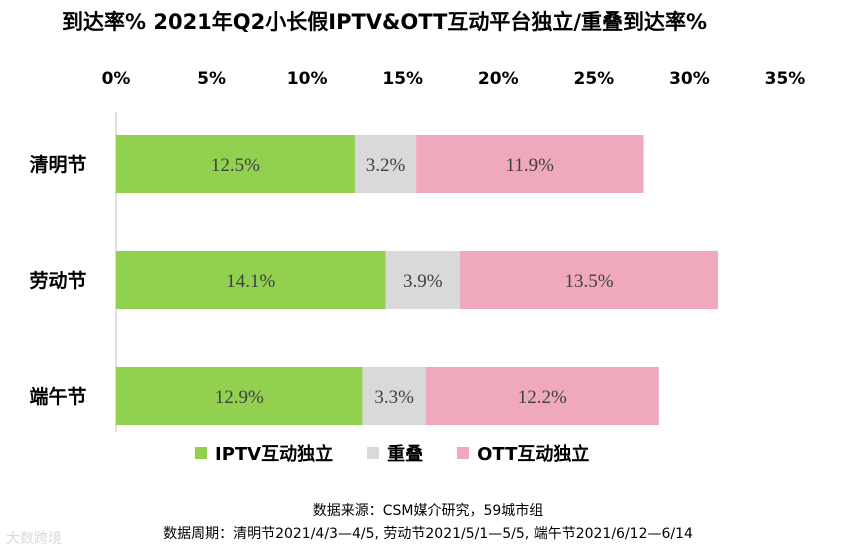 The width and height of the screenshot is (856, 556). I want to click on legend: IPTV互动独立 重叠 OTT互动独立, so click(392, 453).